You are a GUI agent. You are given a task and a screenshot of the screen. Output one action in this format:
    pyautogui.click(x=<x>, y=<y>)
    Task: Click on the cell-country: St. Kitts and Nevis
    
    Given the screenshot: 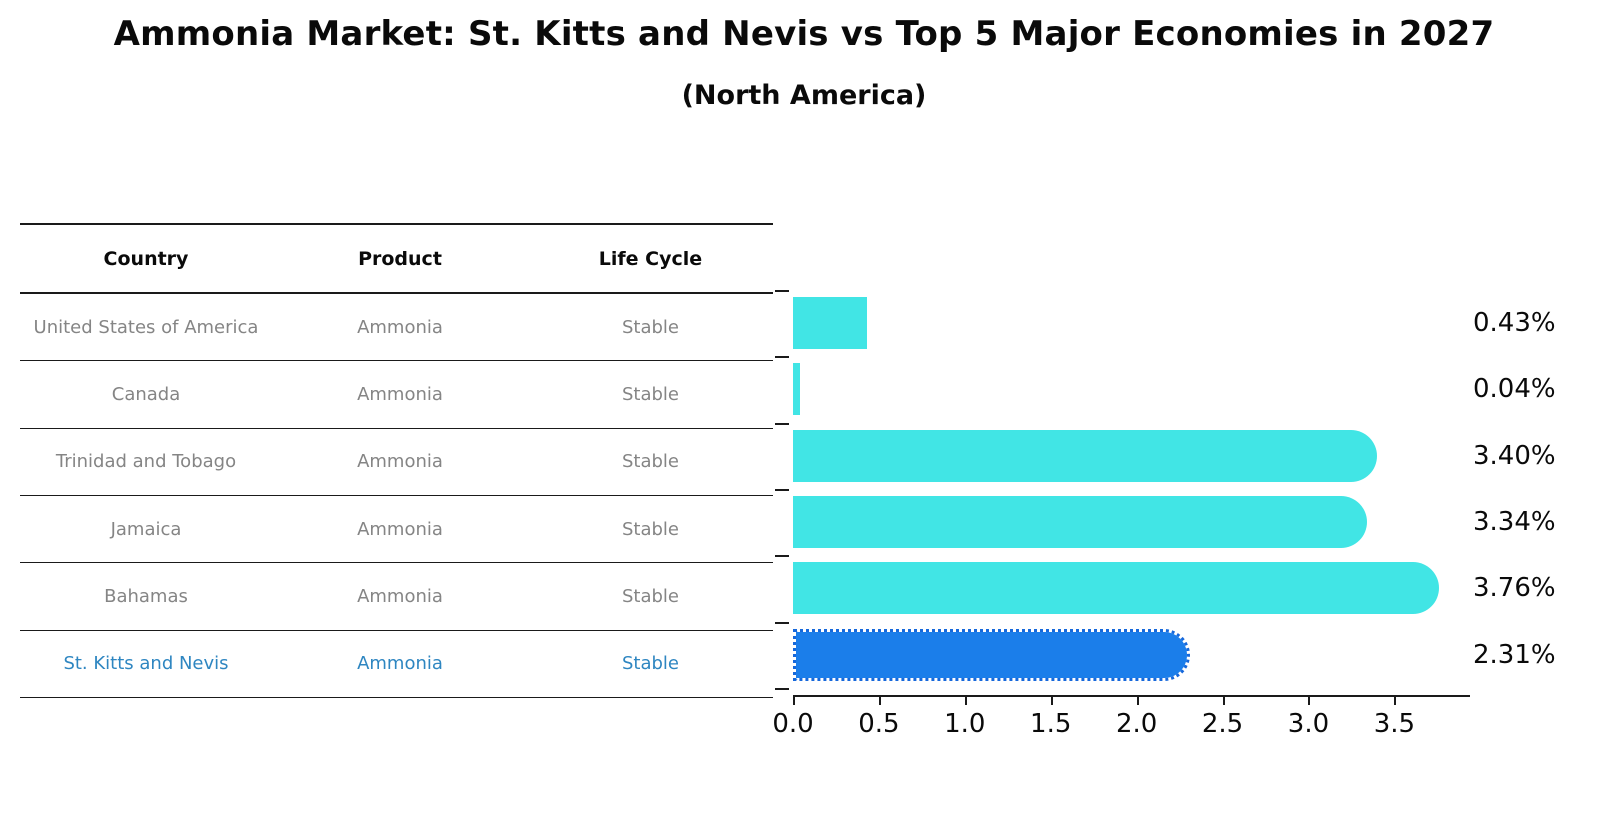 What is the action you would take?
    pyautogui.click(x=146, y=664)
    